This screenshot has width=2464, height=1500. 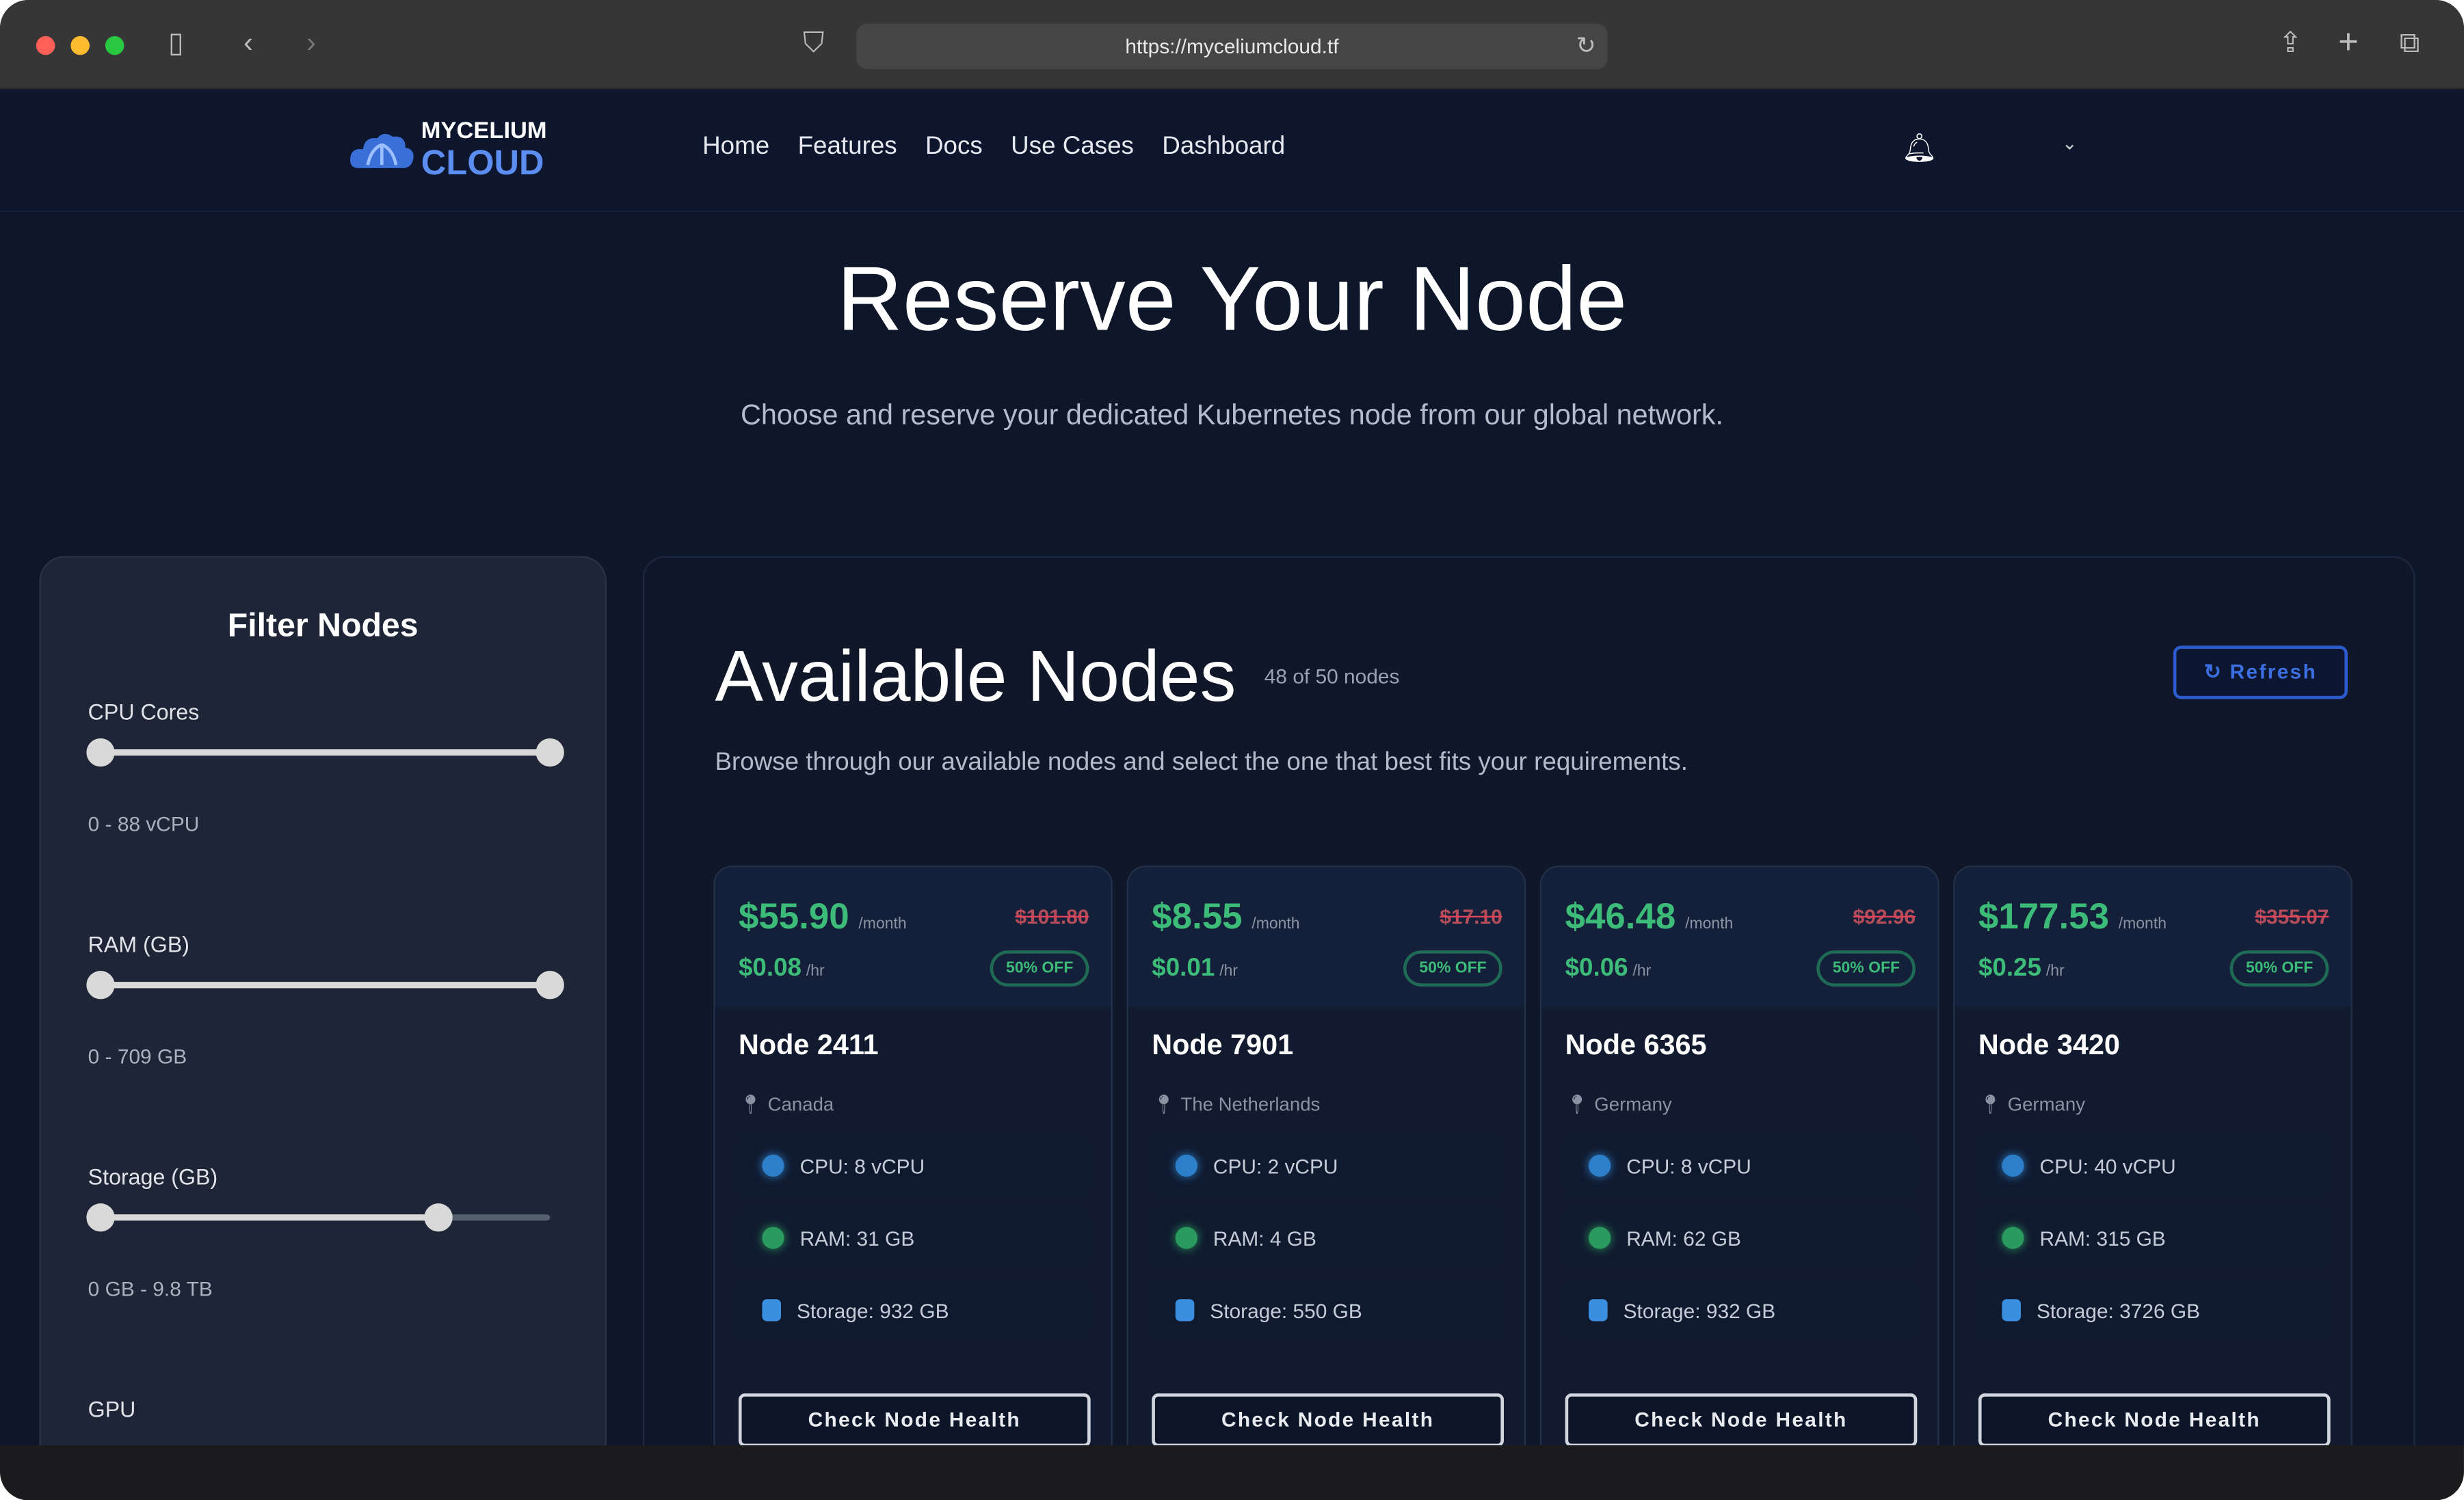 I want to click on cpu-filter: CPU Cores 0 - 88 vCPU, so click(x=325, y=767).